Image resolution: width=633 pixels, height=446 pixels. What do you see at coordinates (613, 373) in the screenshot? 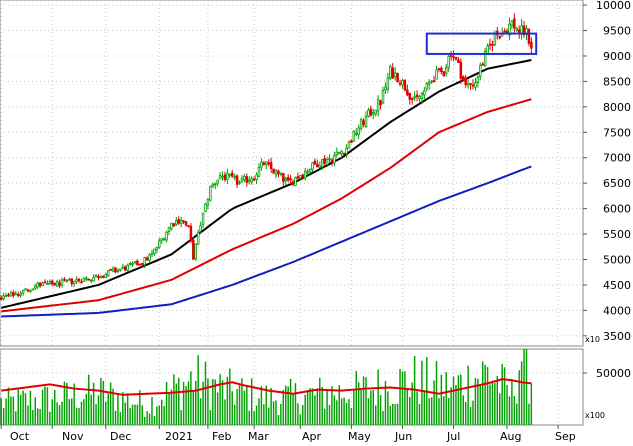
I see `volume-y-tick-label: 50000` at bounding box center [613, 373].